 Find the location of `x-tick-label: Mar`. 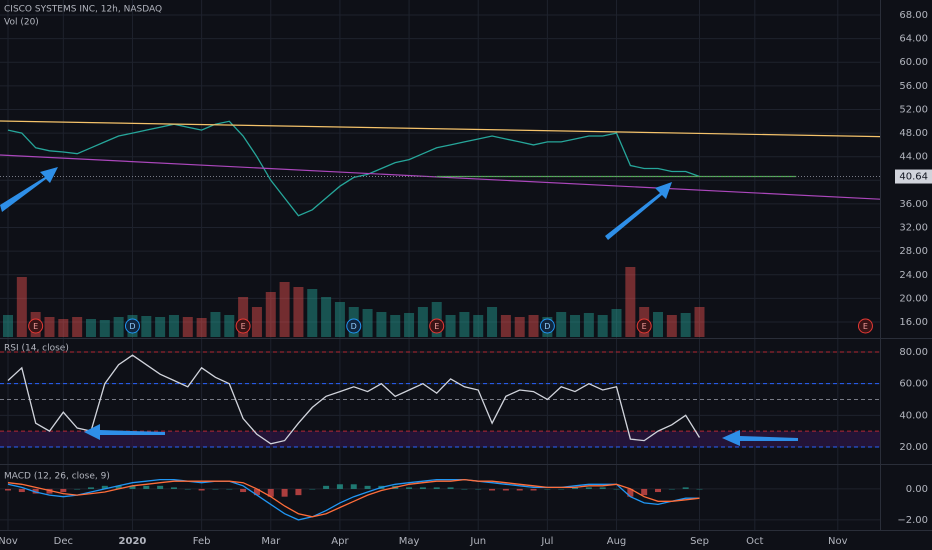

x-tick-label: Mar is located at coordinates (271, 541).